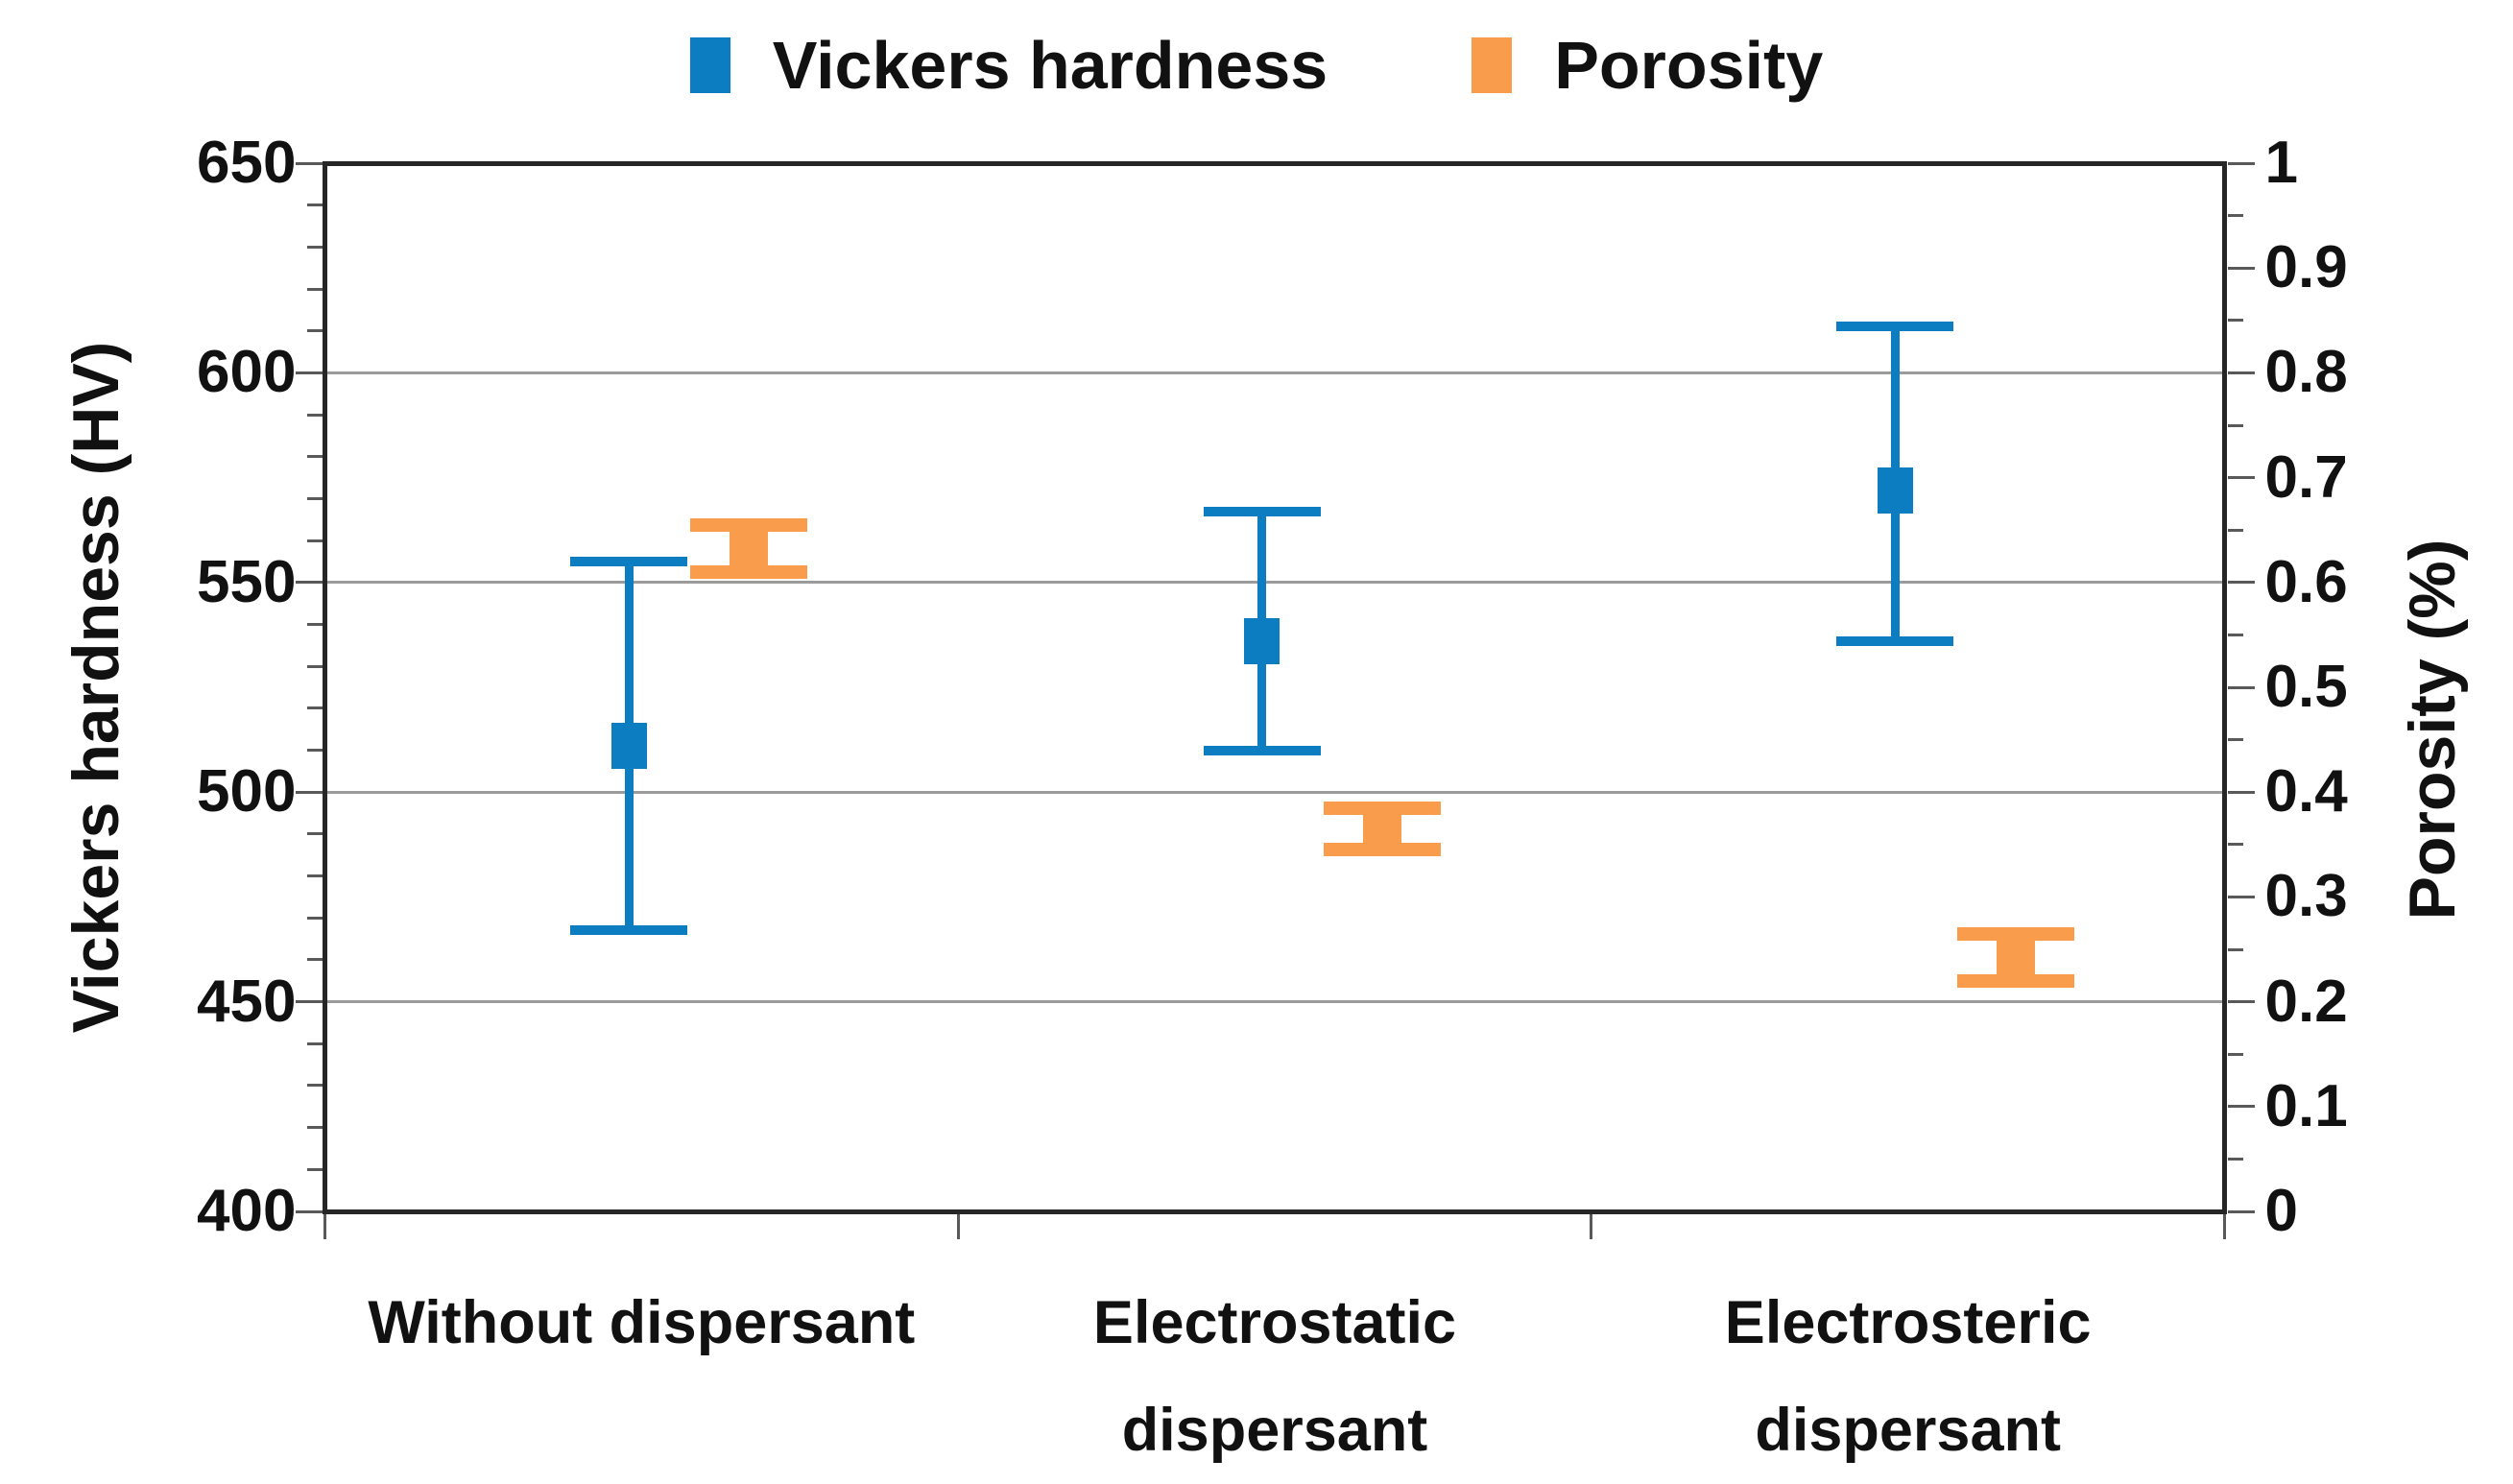 The width and height of the screenshot is (2513, 1484). I want to click on y-left-tick-label: 650, so click(153, 163).